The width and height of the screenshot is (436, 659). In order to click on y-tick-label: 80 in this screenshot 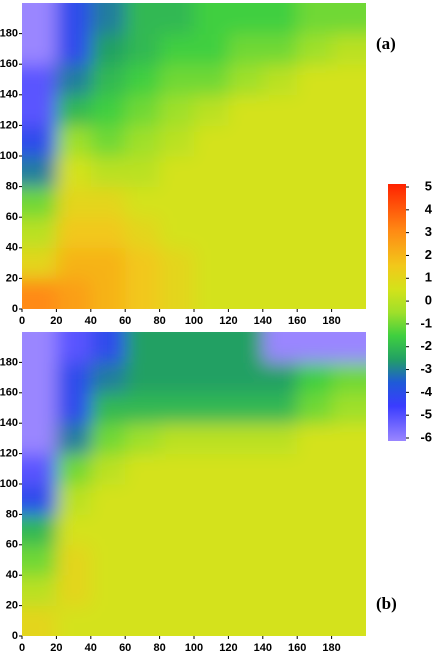, I will do `click(12, 514)`.